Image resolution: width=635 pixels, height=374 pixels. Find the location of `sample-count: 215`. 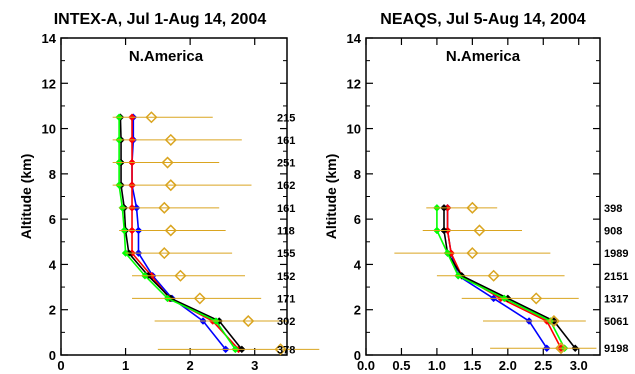

sample-count: 215 is located at coordinates (286, 118).